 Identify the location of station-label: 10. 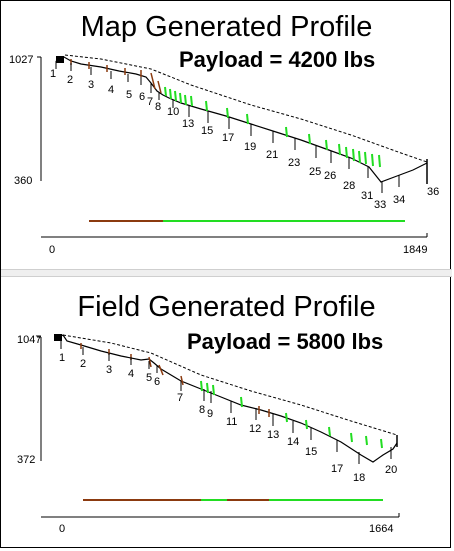
(173, 112).